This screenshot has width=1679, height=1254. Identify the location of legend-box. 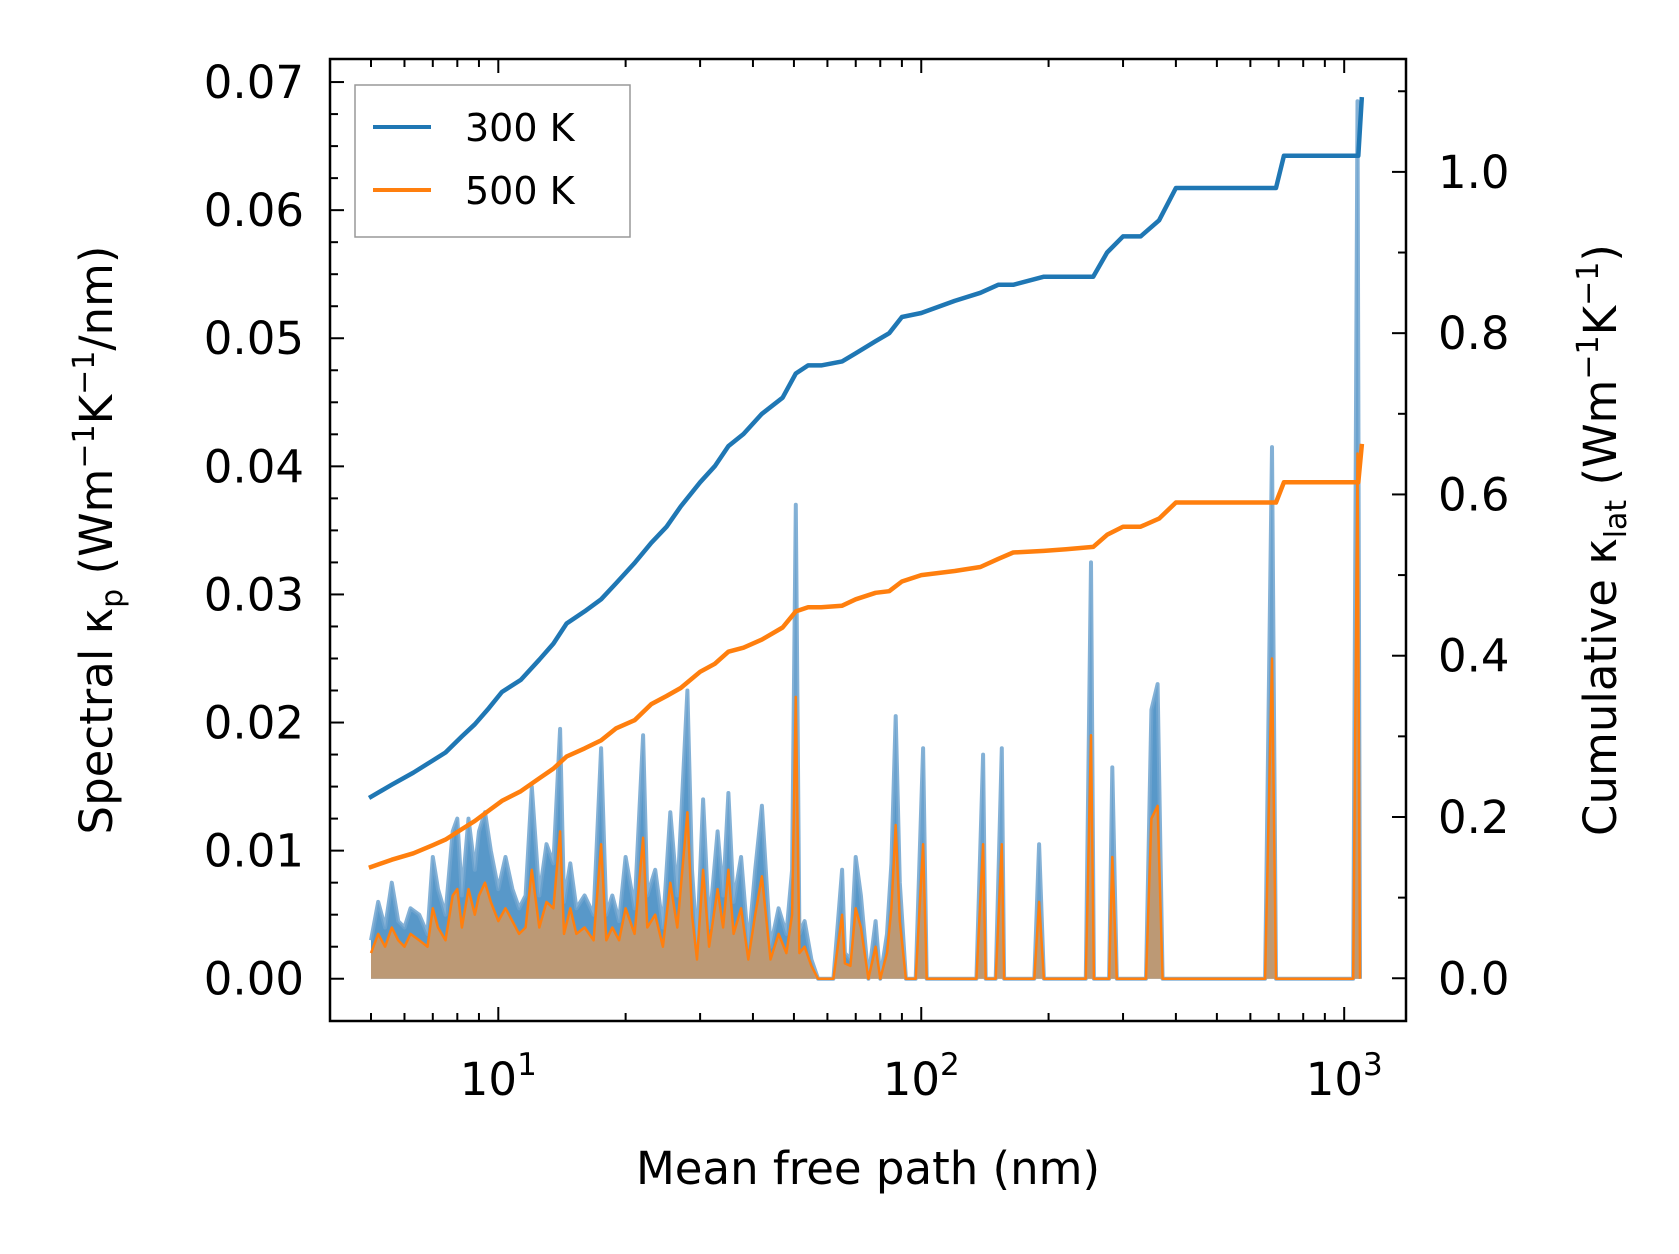
(492, 161).